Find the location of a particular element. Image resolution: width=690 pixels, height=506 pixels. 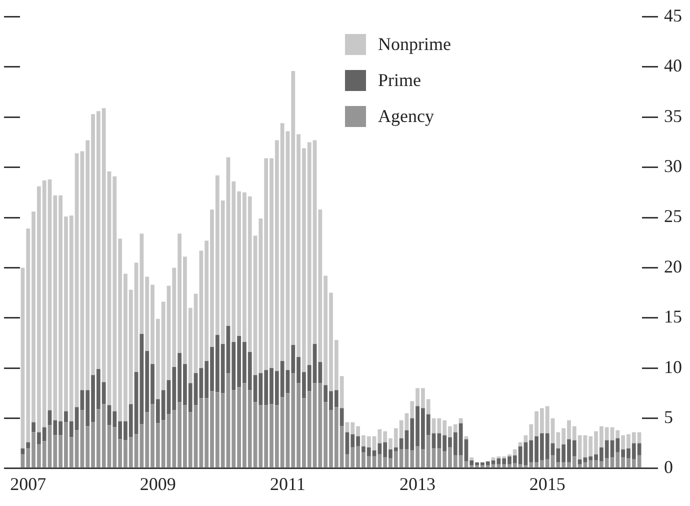

legend-label: Prime is located at coordinates (399, 80).